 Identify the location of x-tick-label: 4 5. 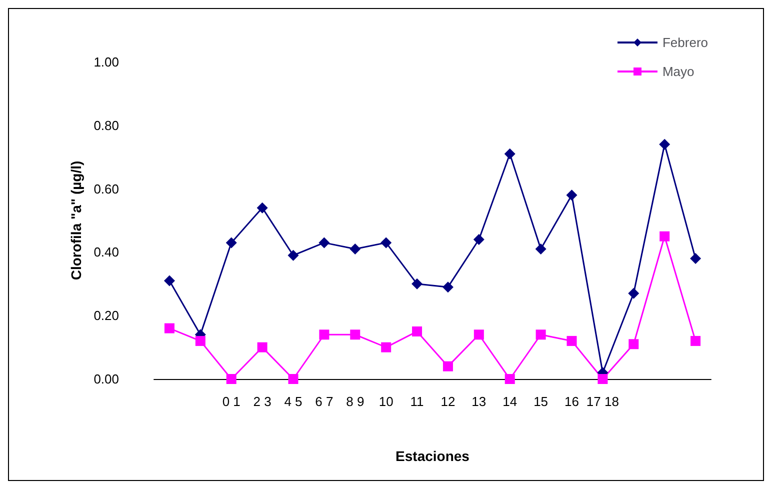
(293, 401).